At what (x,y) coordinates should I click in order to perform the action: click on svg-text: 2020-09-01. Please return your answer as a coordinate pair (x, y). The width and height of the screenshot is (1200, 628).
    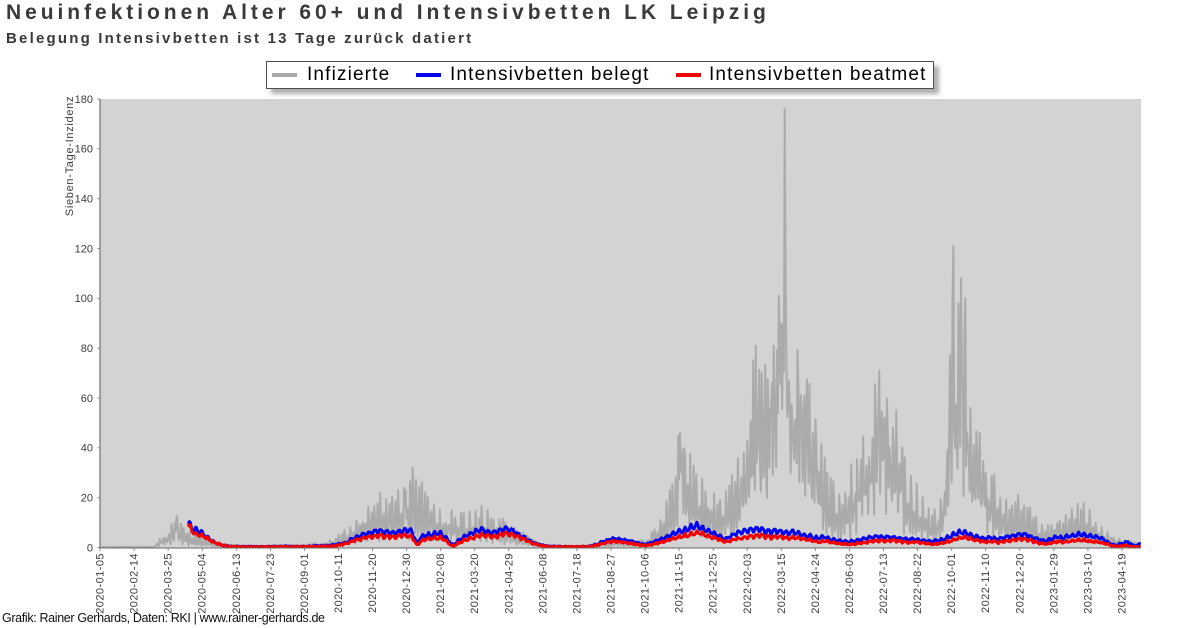
    Looking at the image, I should click on (305, 583).